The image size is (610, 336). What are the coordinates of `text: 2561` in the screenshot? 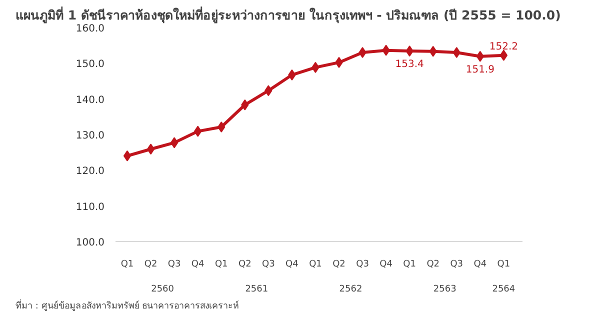 It's located at (256, 289).